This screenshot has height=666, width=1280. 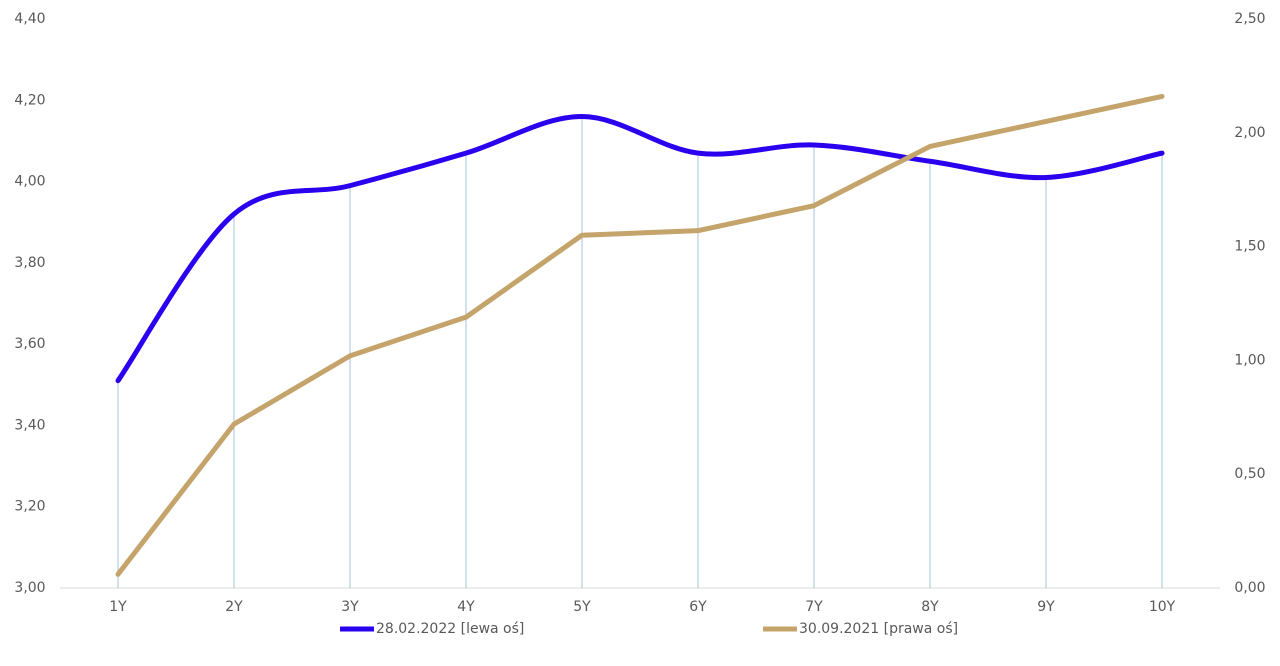 I want to click on y-tick-label: 4,20, so click(x=29, y=100).